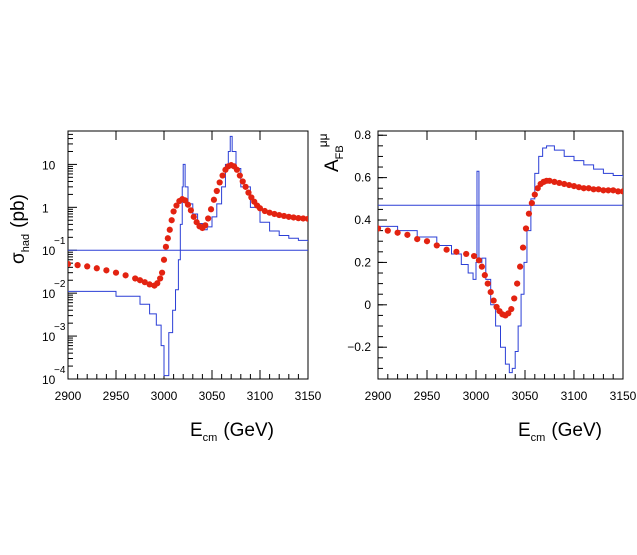 This screenshot has height=555, width=637. What do you see at coordinates (538, 438) in the screenshot?
I see `x-axis-label-sub: cm` at bounding box center [538, 438].